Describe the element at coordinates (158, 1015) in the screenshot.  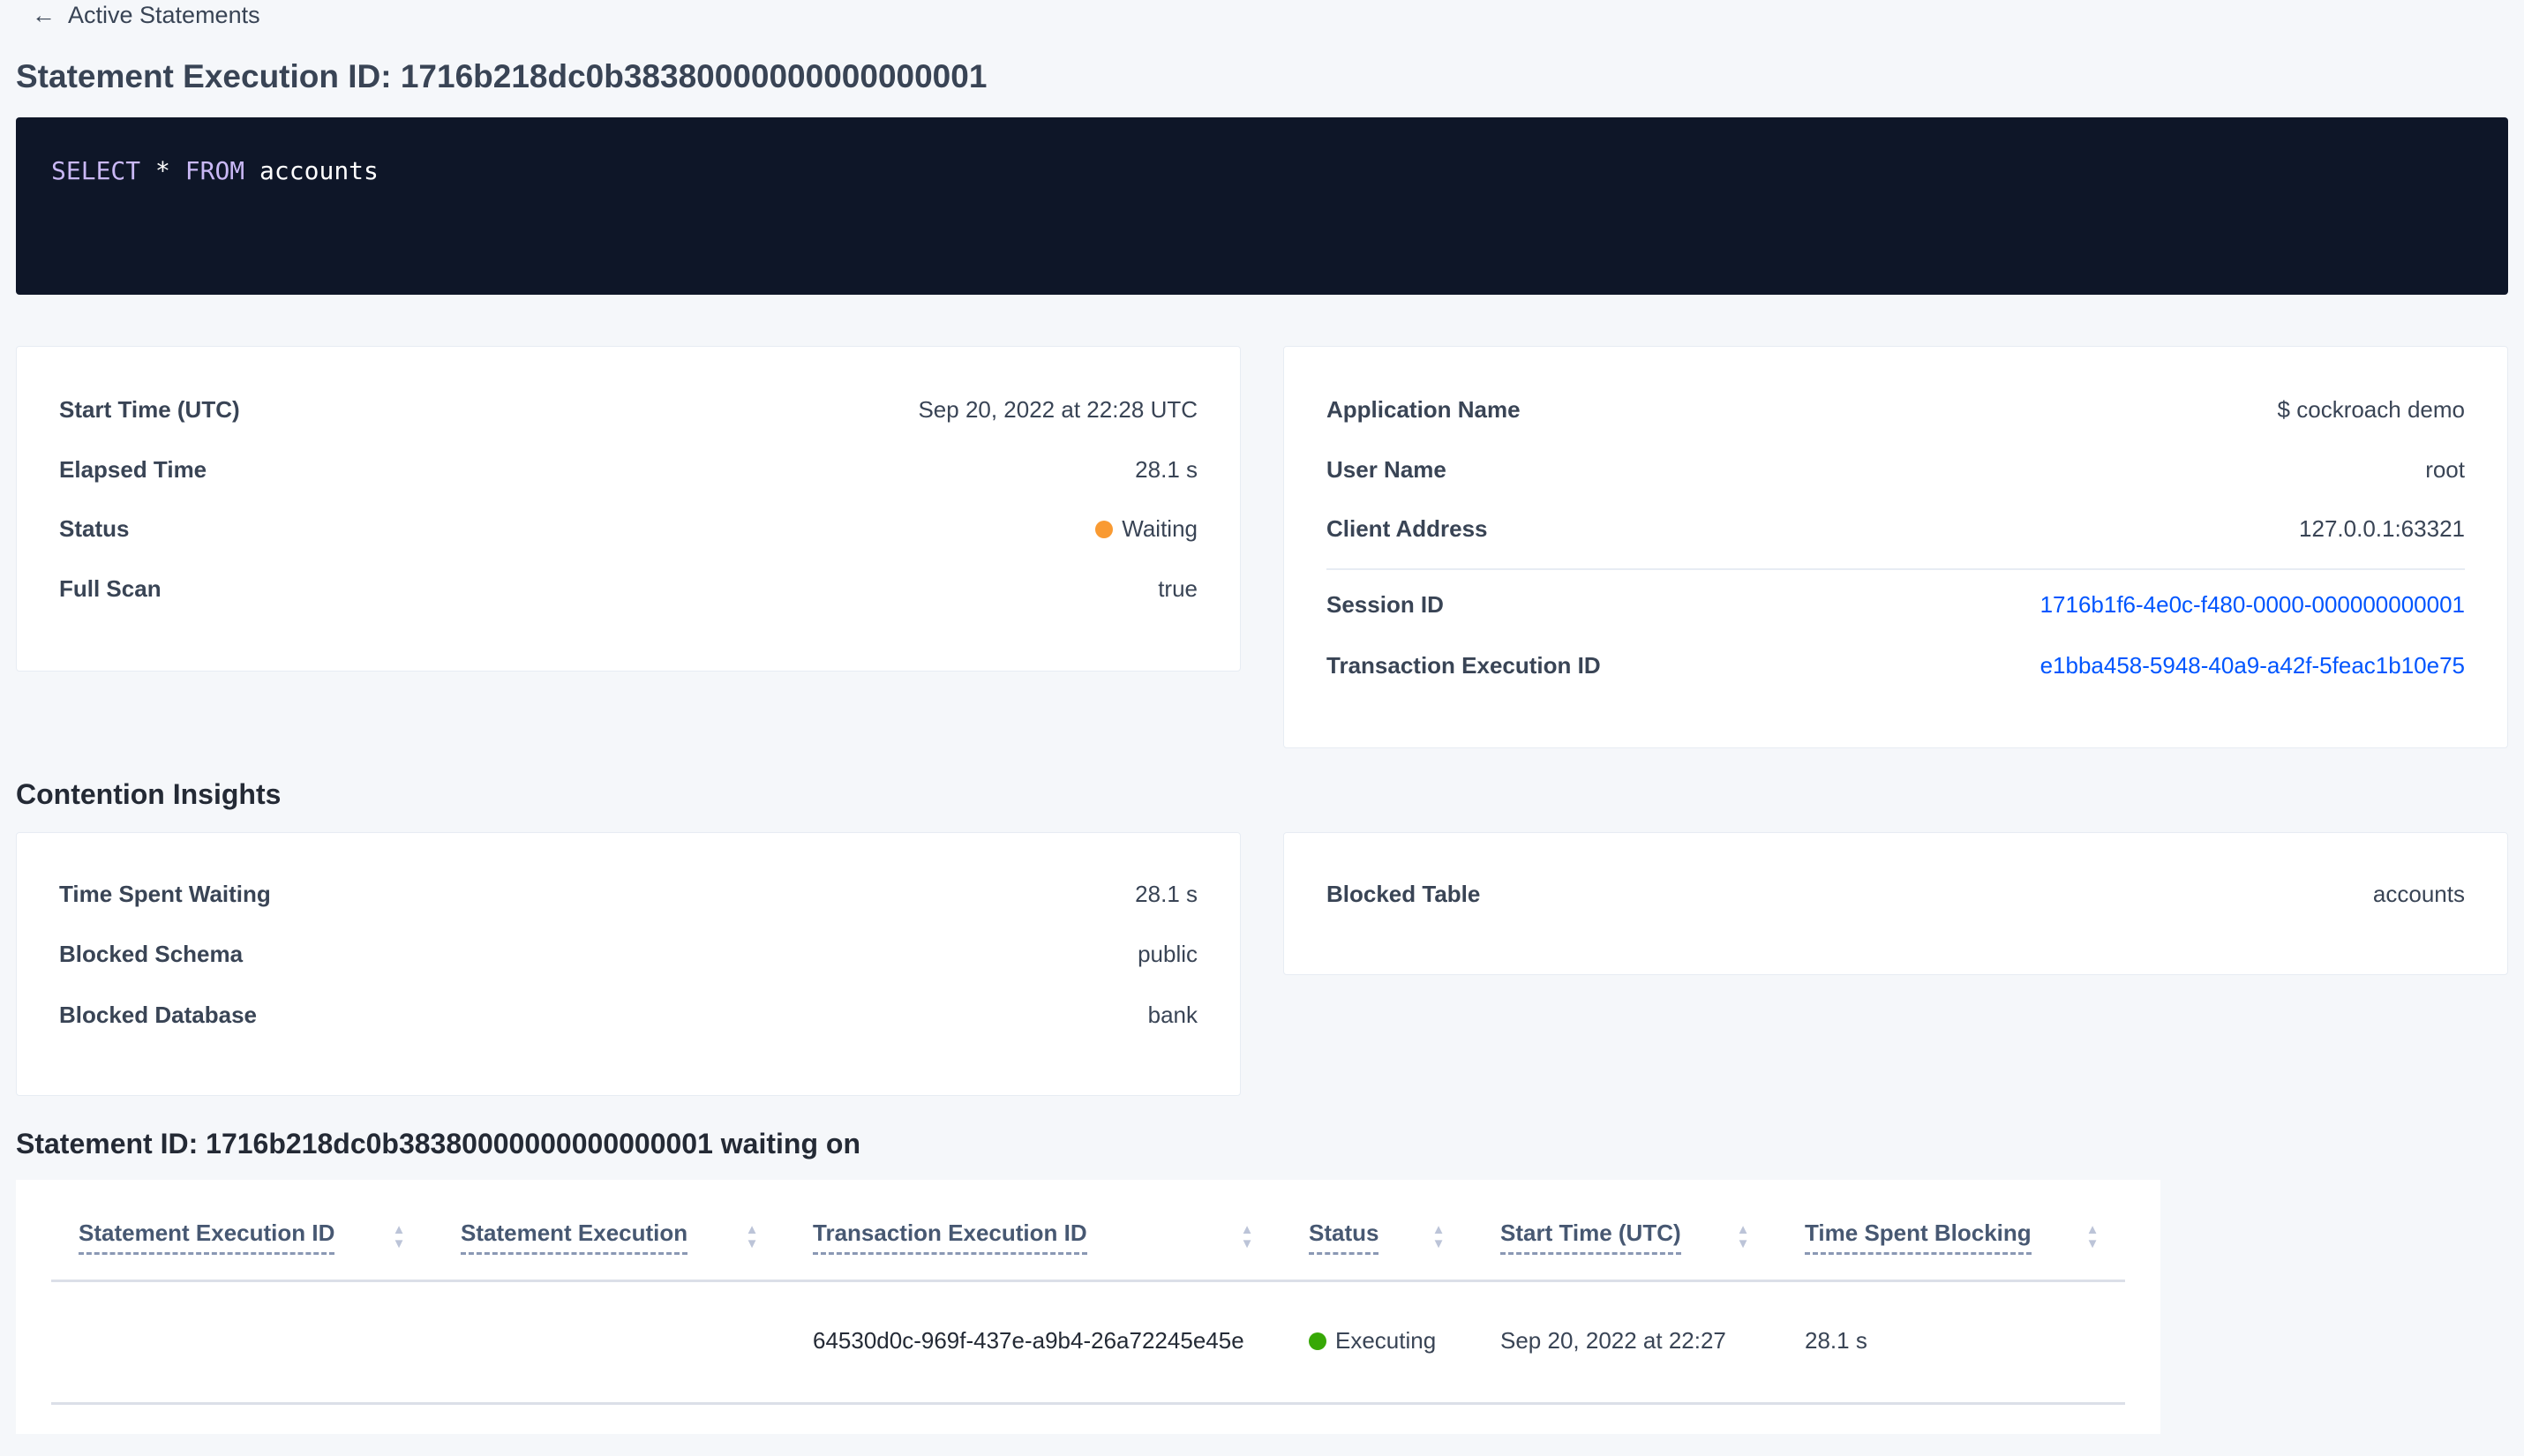
I see `detail-label: Blocked Database` at that location.